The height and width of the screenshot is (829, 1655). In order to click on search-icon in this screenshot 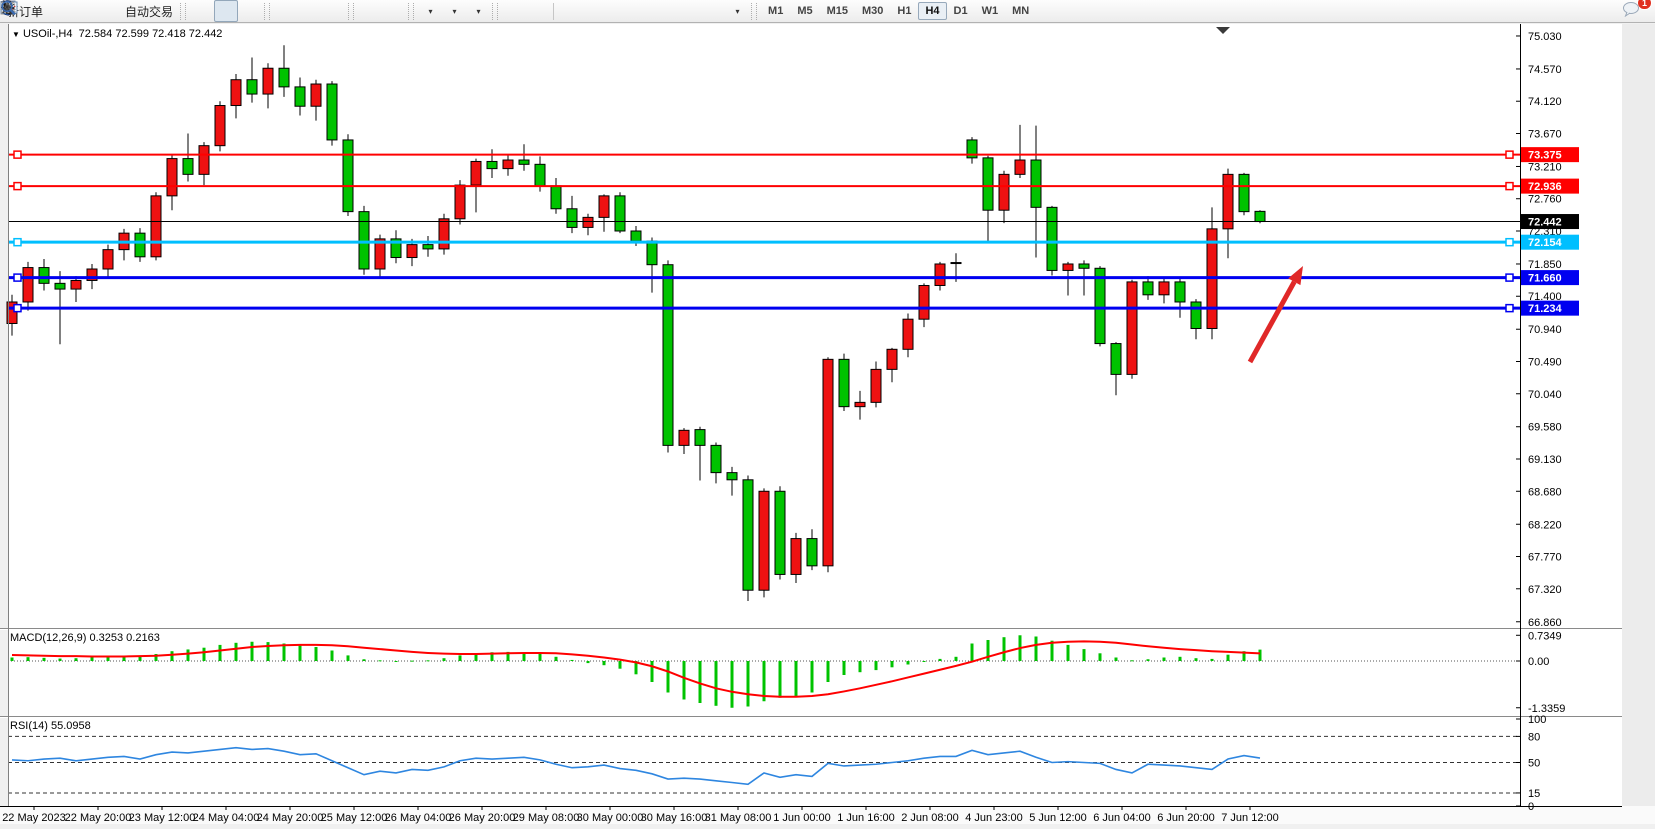, I will do `click(808, 11)`.